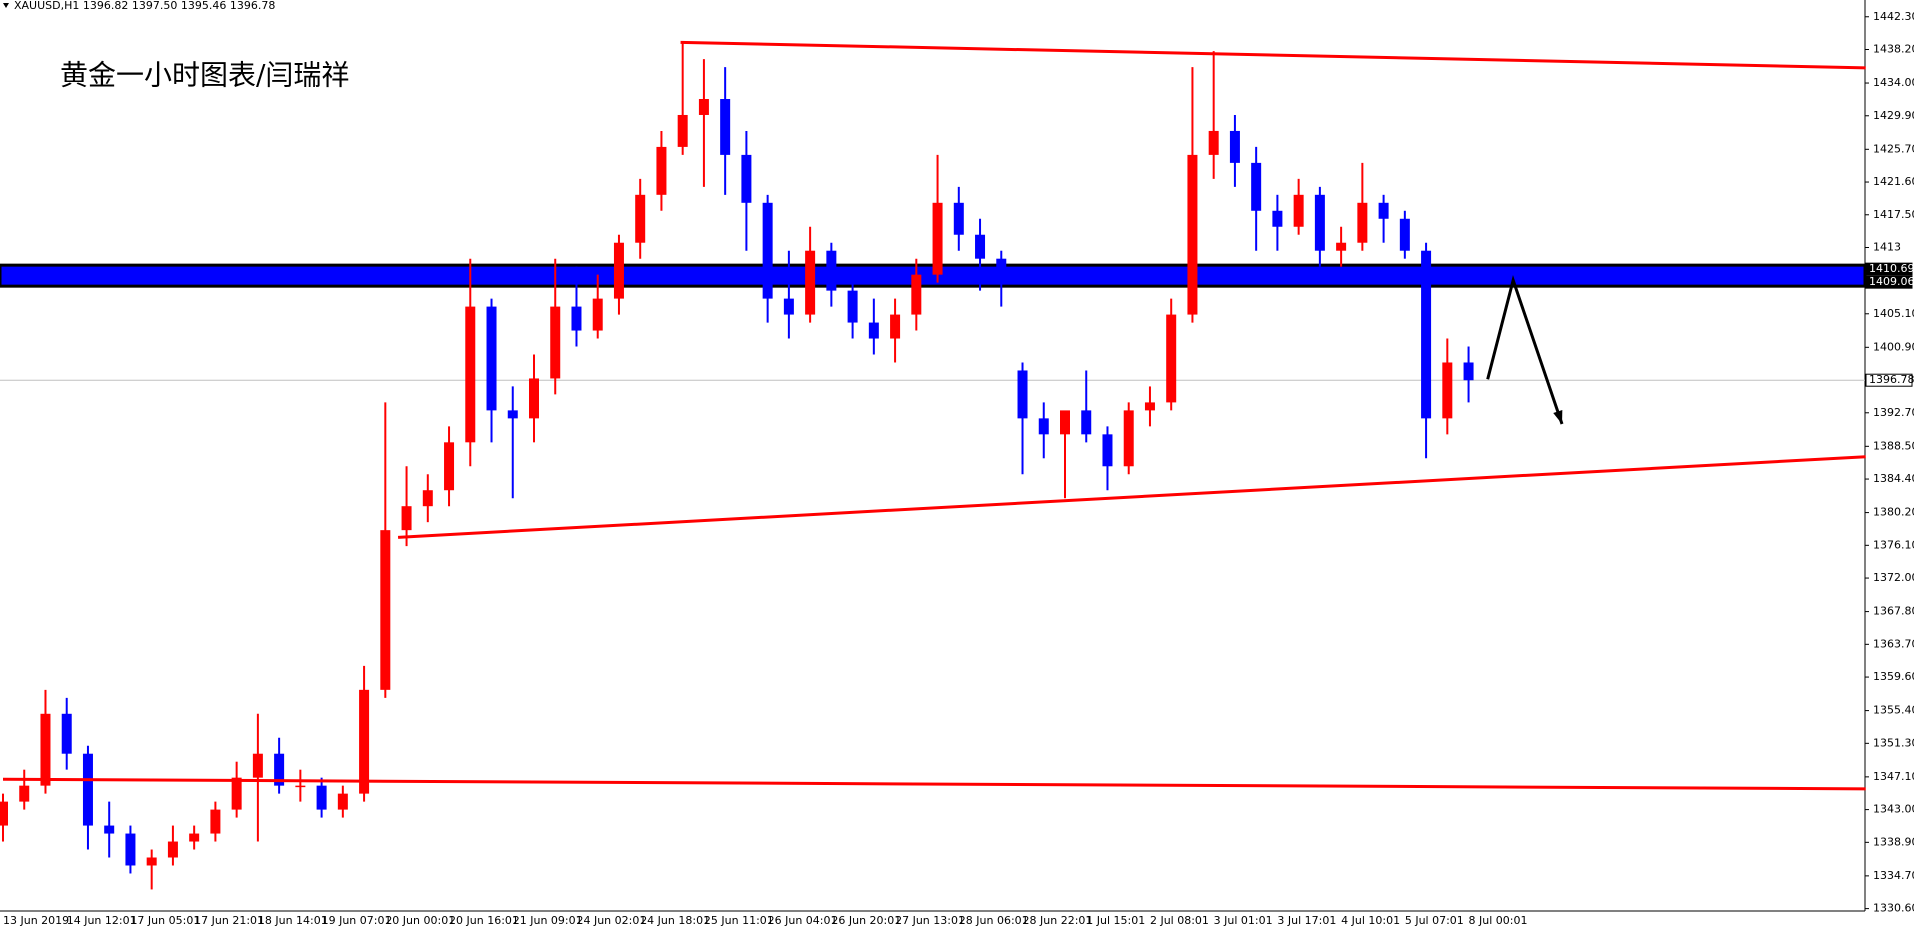  I want to click on y-tick-label: 1338.90, so click(1893, 841).